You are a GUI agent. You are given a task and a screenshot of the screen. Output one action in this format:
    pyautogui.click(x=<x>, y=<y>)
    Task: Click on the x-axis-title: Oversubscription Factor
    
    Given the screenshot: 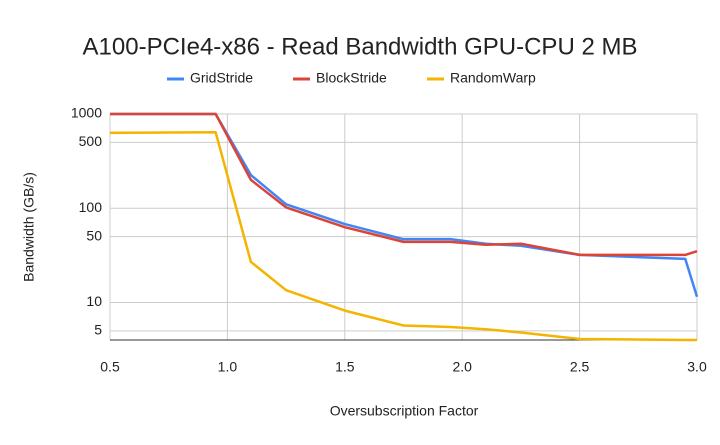 What is the action you would take?
    pyautogui.click(x=404, y=411)
    